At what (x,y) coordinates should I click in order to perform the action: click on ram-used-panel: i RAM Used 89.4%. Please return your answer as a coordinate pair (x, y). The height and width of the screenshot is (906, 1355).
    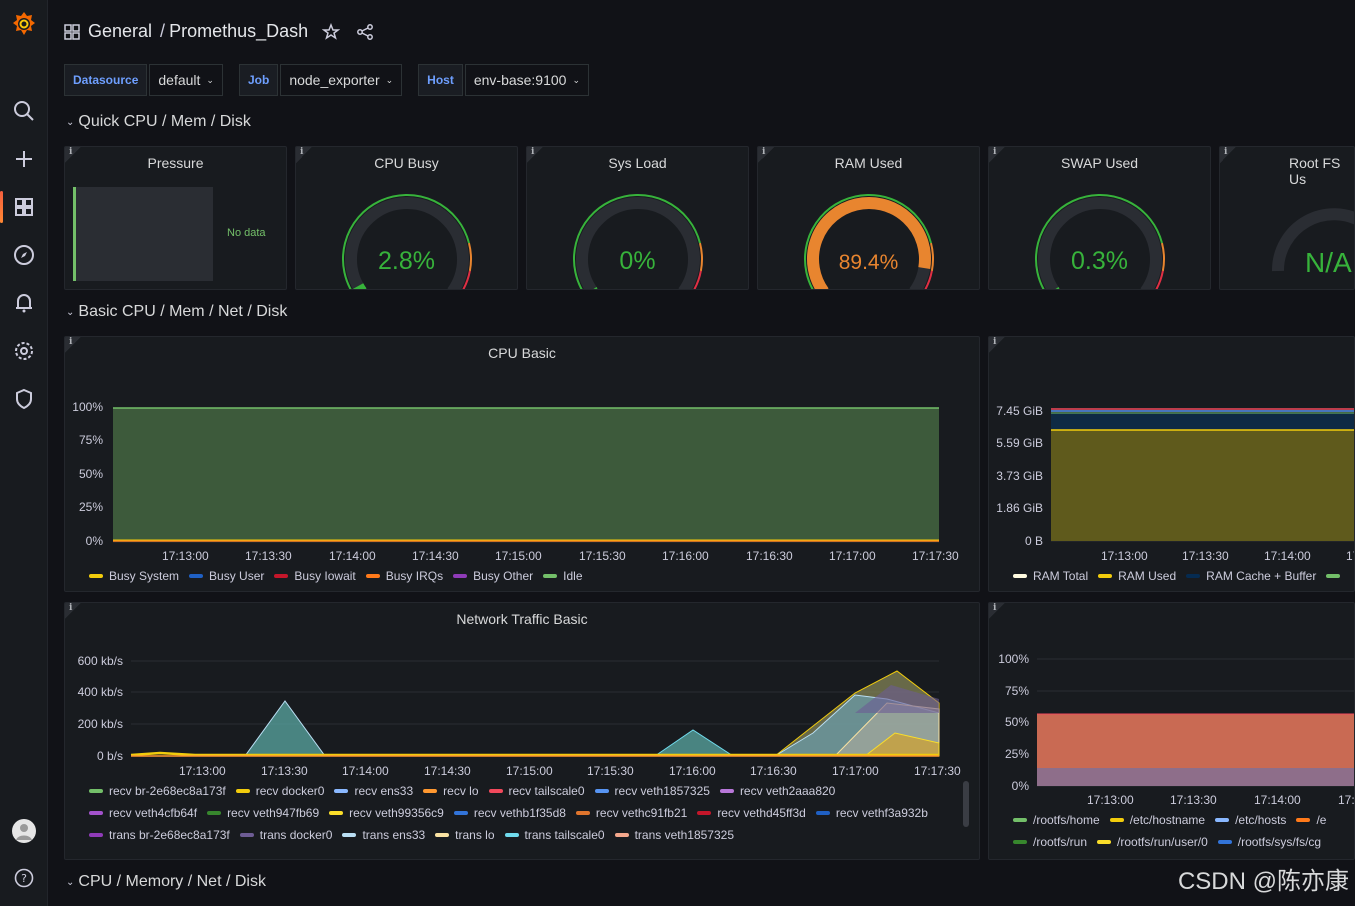
    Looking at the image, I should click on (868, 218).